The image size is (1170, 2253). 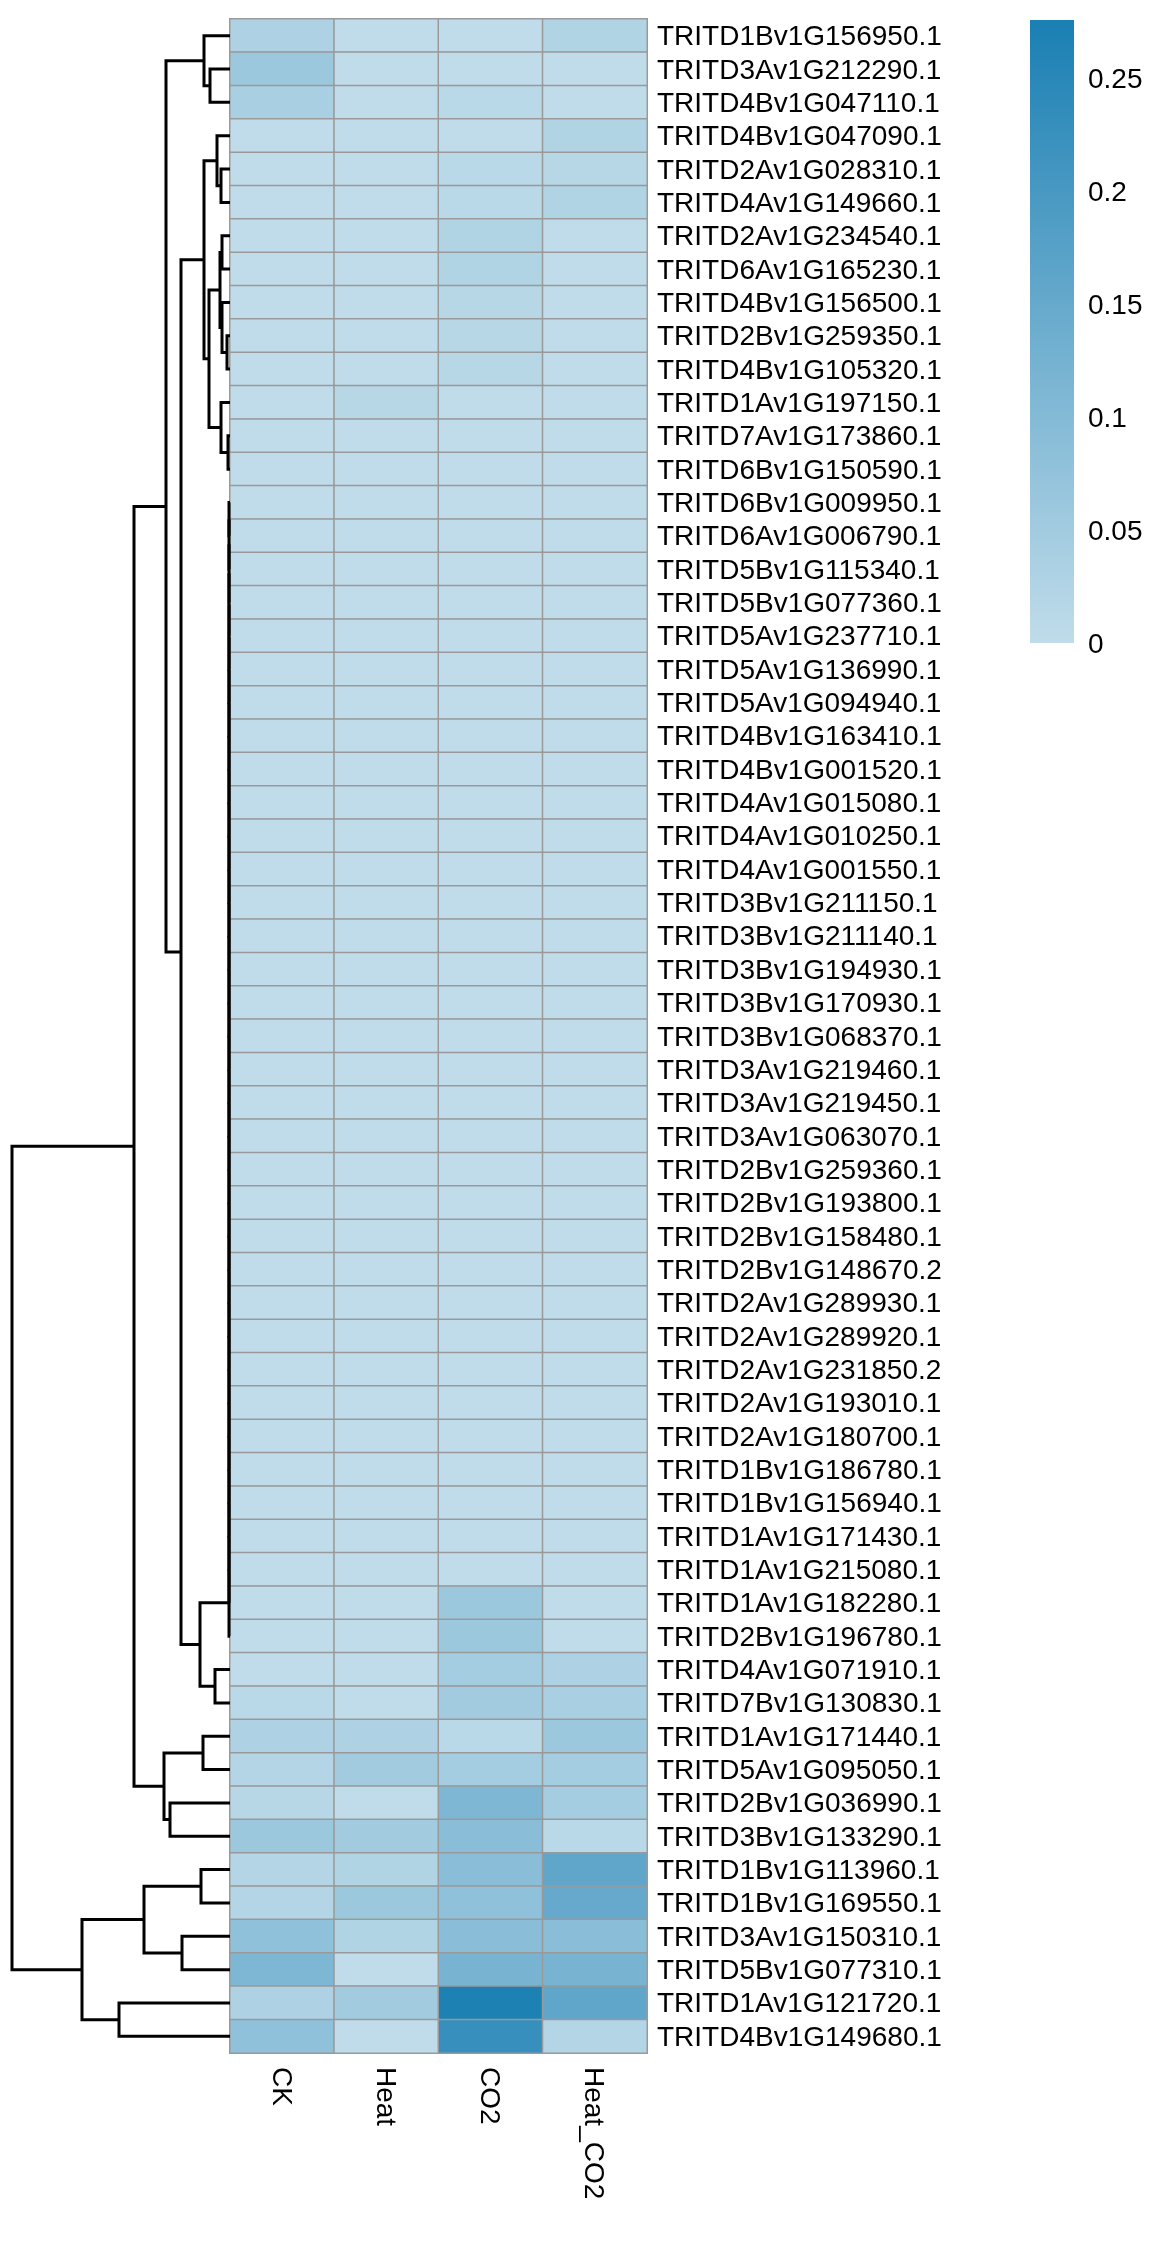 What do you see at coordinates (799, 502) in the screenshot?
I see `y-tick-label: TRITD6Bv1G009950.1` at bounding box center [799, 502].